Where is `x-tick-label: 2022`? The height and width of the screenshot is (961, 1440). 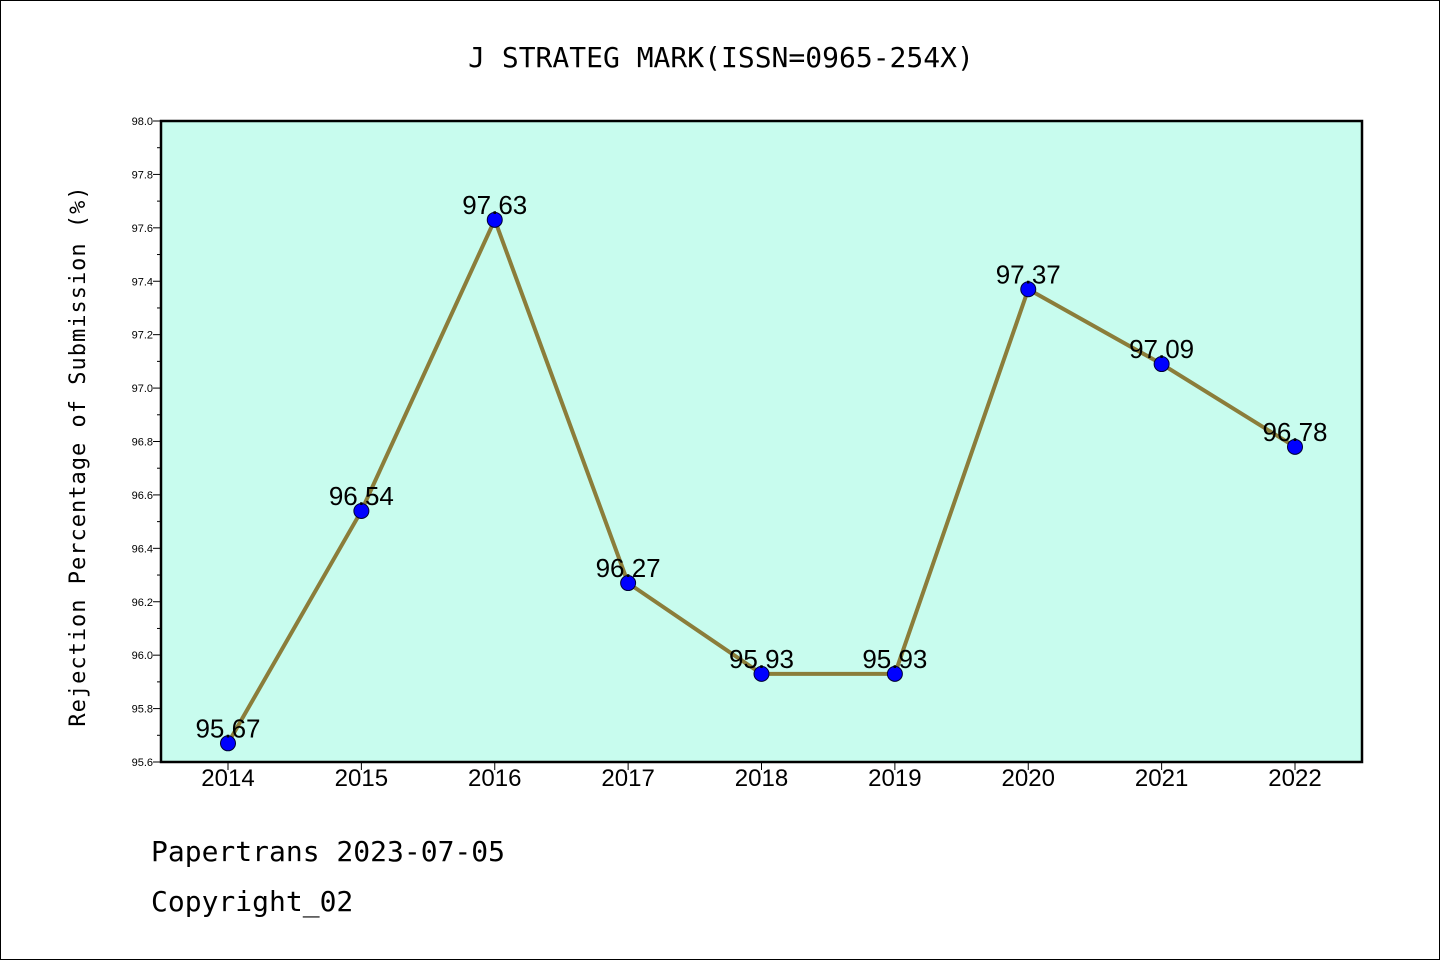
x-tick-label: 2022 is located at coordinates (1294, 778).